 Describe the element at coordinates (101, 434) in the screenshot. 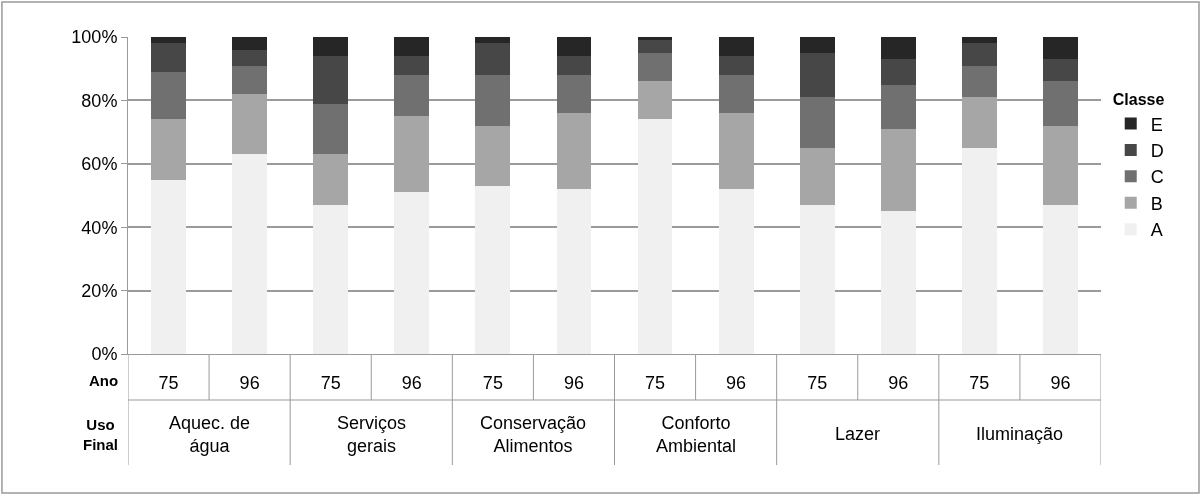

I see `text: Uso Final` at that location.